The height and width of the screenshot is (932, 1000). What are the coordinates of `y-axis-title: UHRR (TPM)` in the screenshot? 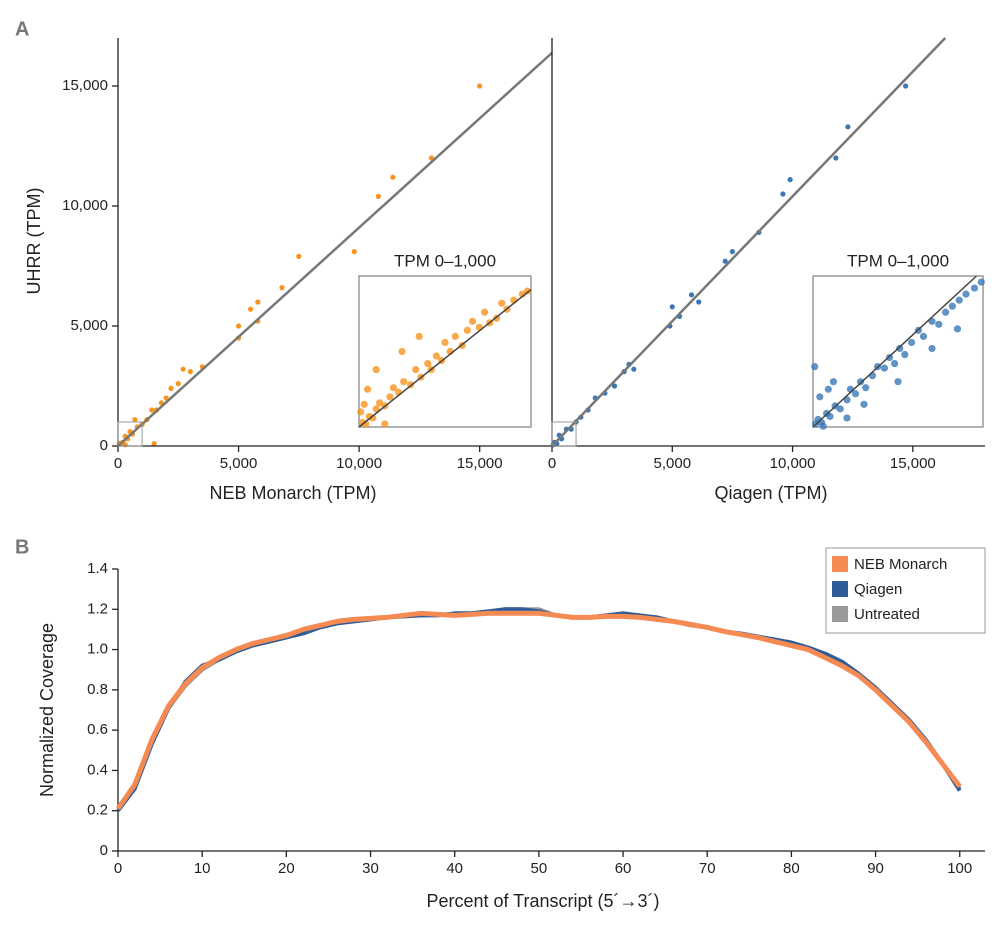 It's located at (34, 241).